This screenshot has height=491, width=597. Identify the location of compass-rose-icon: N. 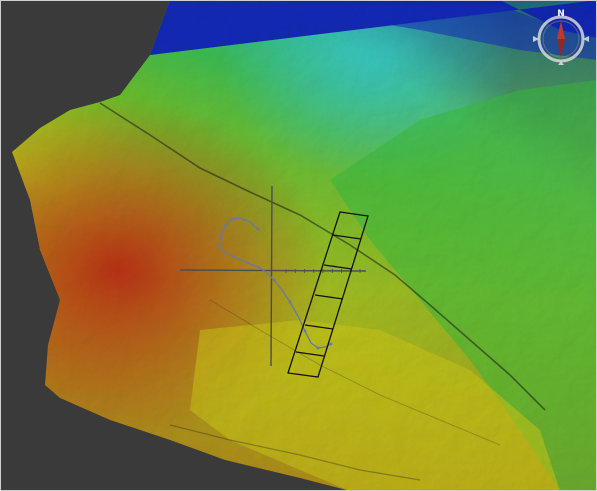
(561, 36).